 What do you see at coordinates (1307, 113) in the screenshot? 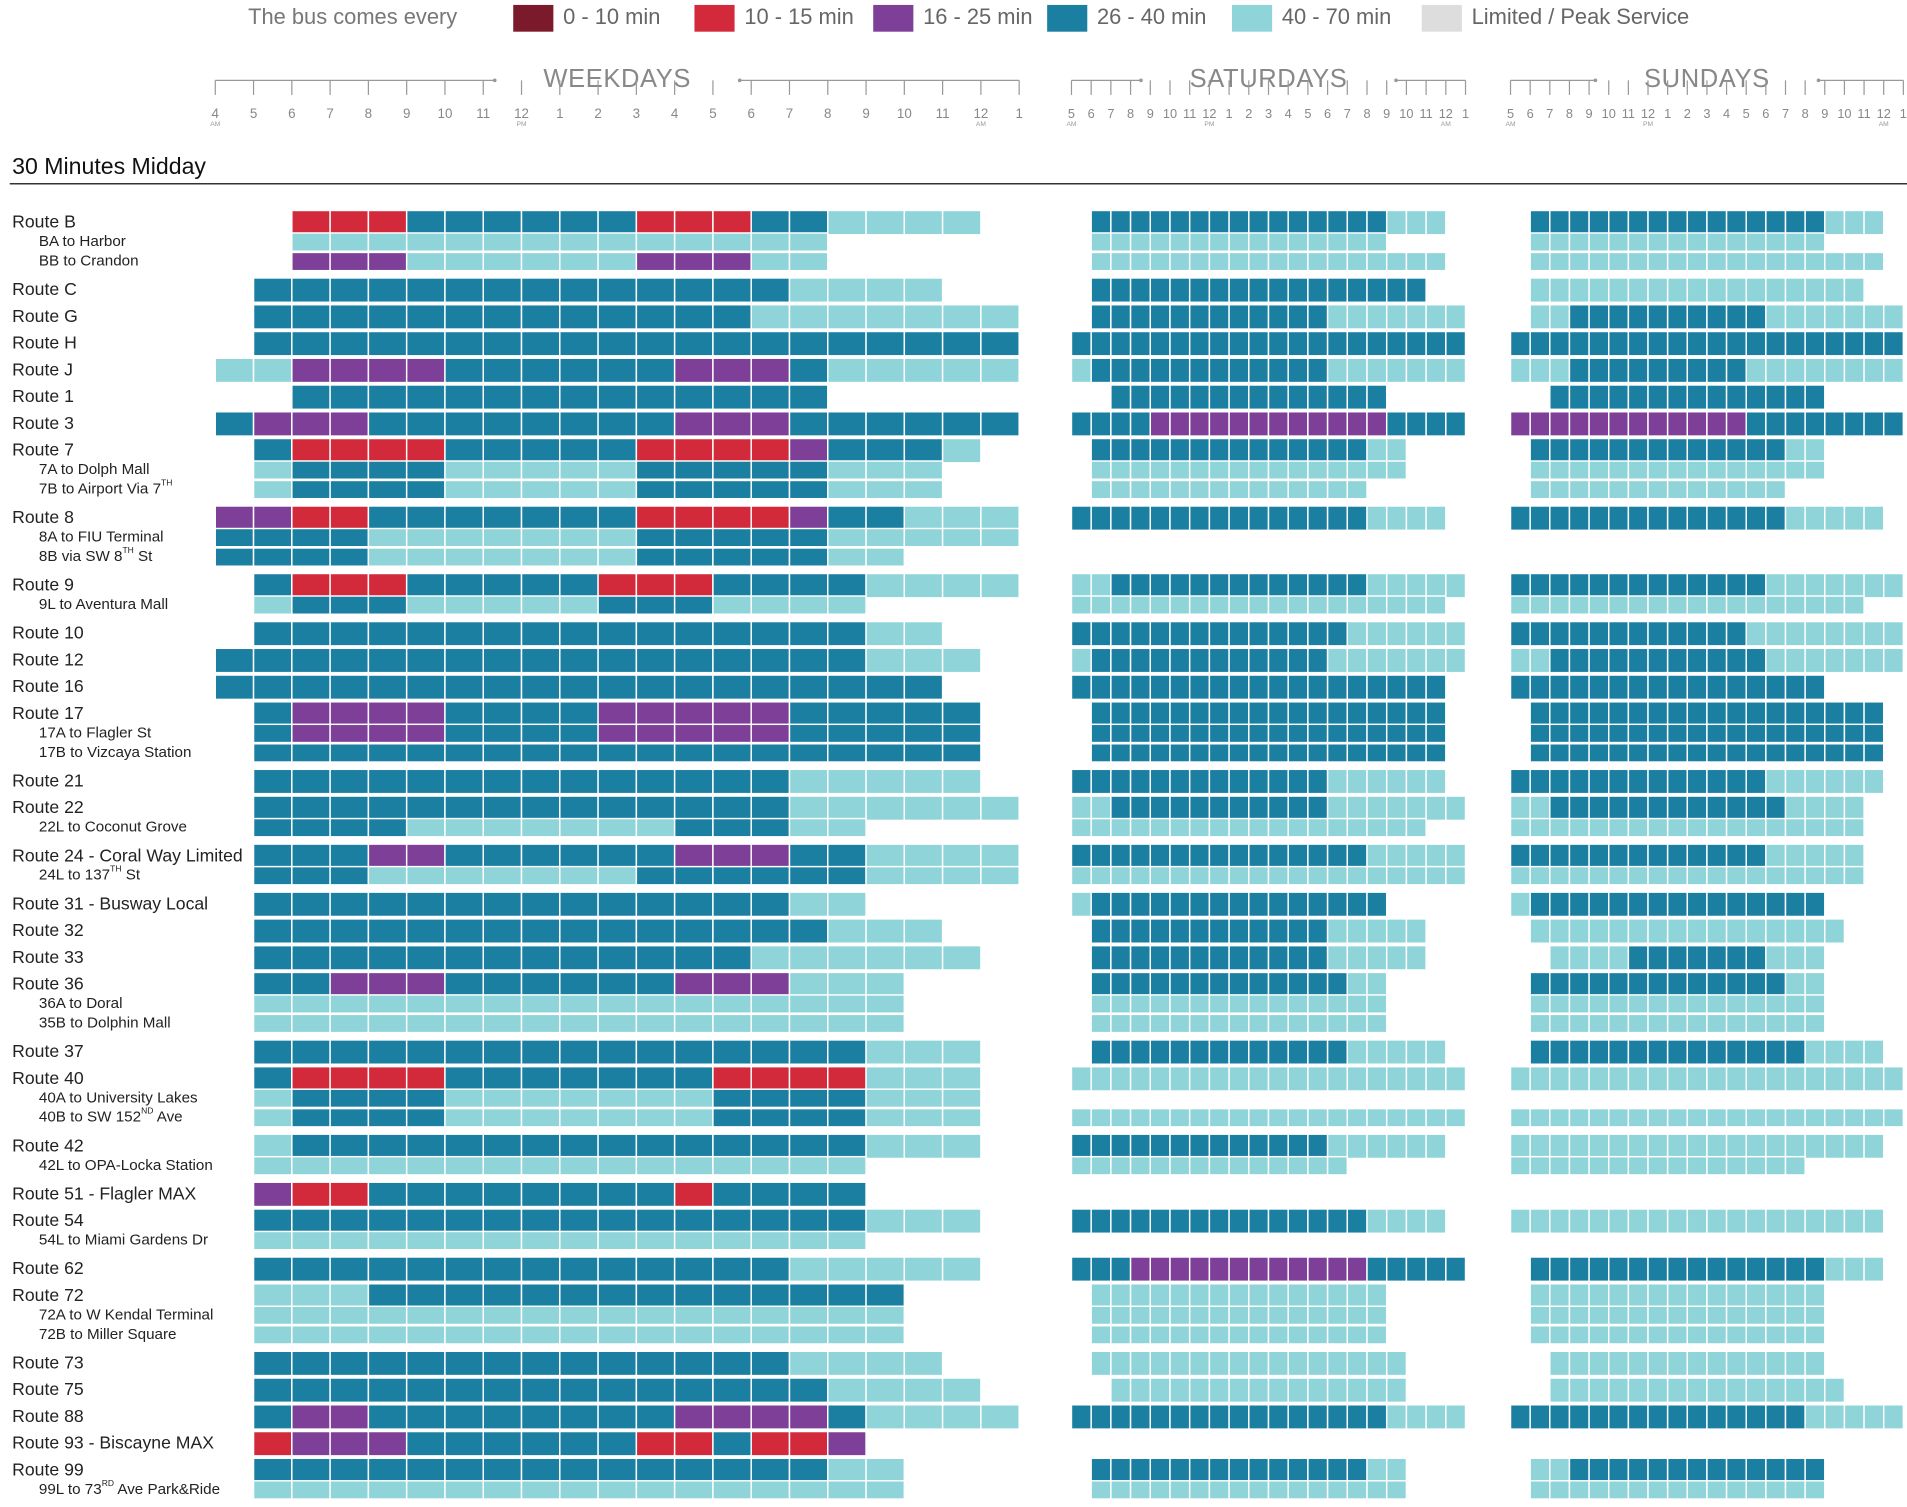
I see `hour-label: 5` at bounding box center [1307, 113].